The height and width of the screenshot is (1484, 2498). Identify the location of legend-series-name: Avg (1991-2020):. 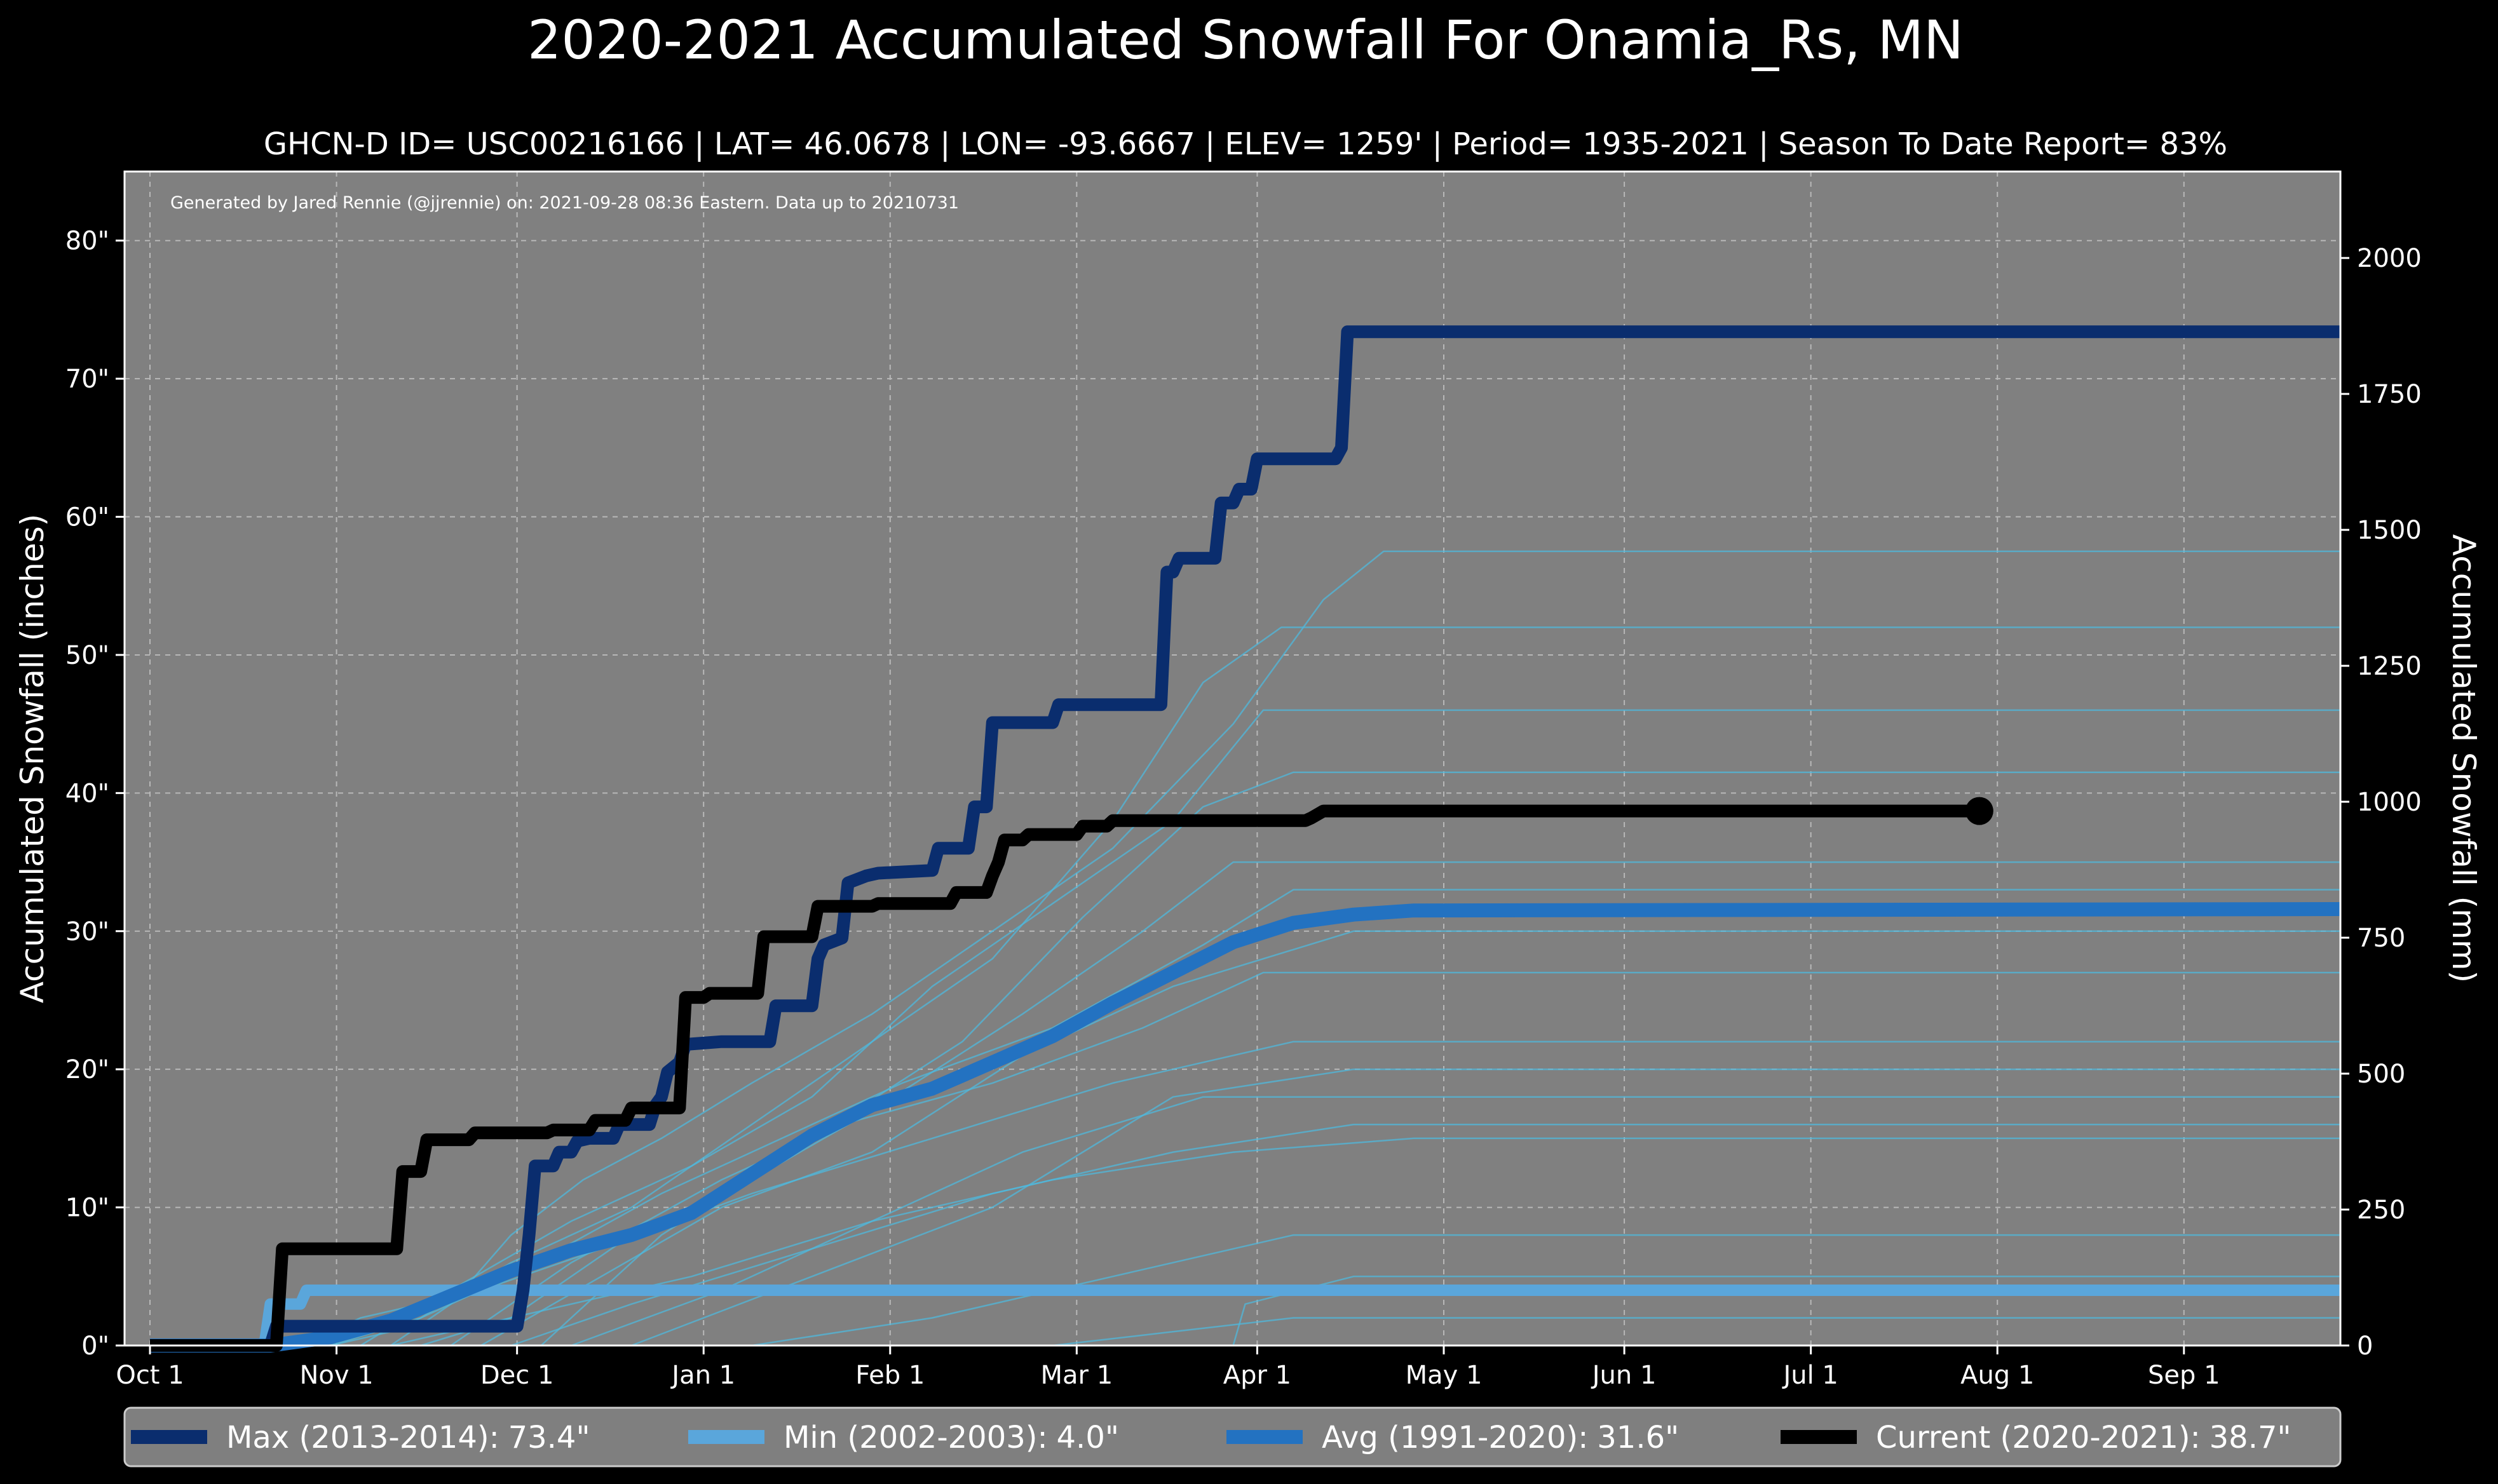
(1455, 1437).